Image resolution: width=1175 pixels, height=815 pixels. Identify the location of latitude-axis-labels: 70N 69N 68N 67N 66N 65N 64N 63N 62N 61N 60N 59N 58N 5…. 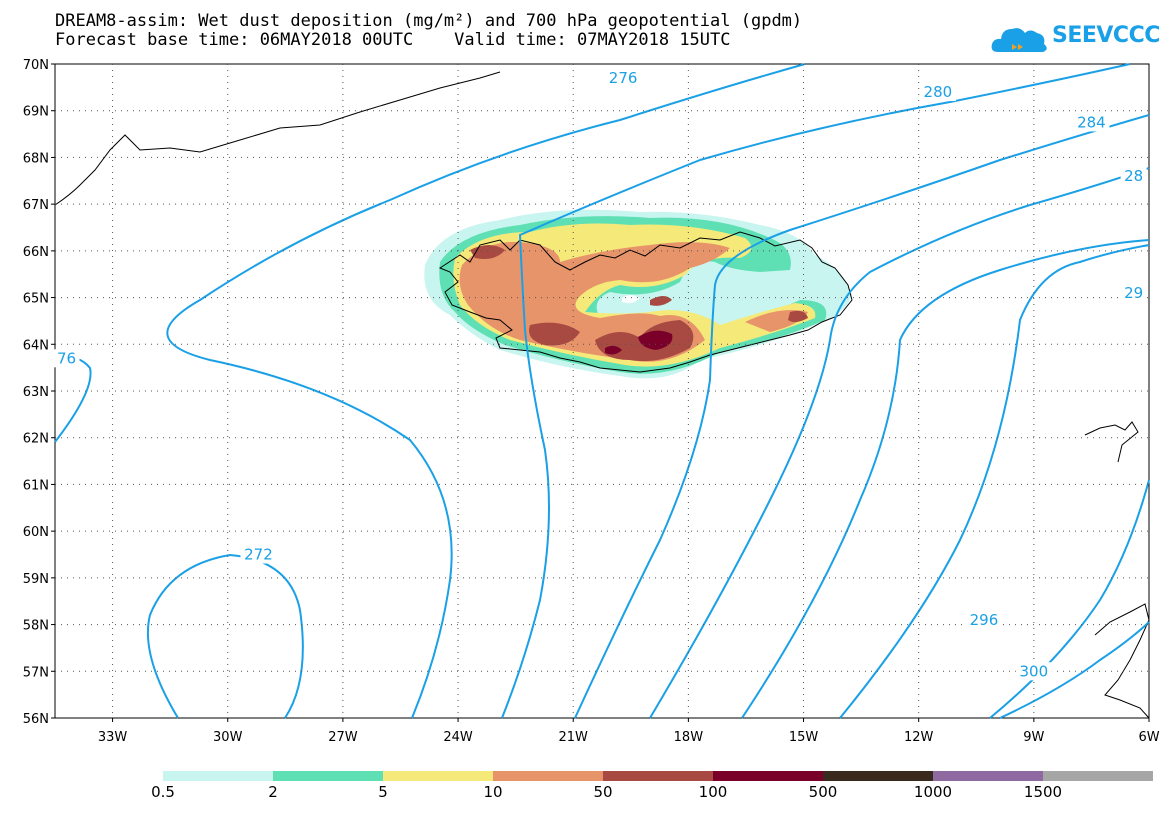
(39, 392).